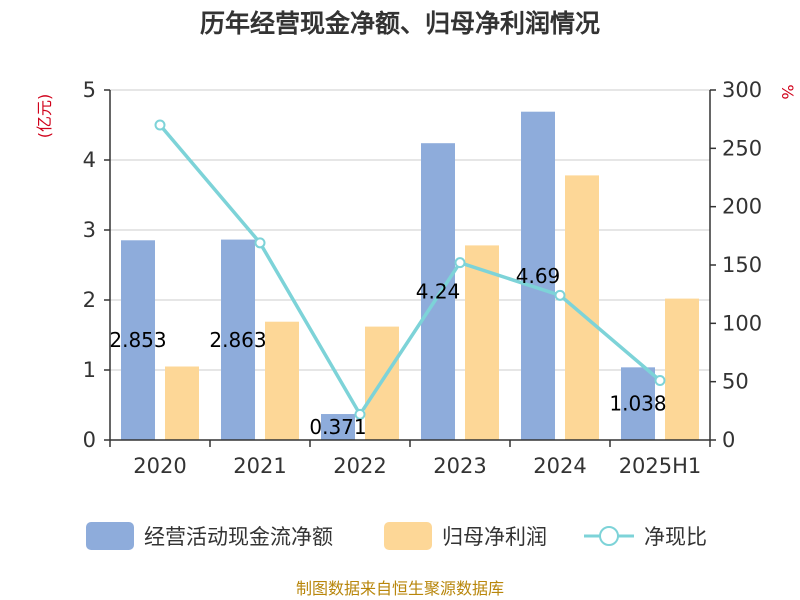 This screenshot has height=600, width=800. I want to click on x-axis-tick-label: 2024, so click(559, 466).